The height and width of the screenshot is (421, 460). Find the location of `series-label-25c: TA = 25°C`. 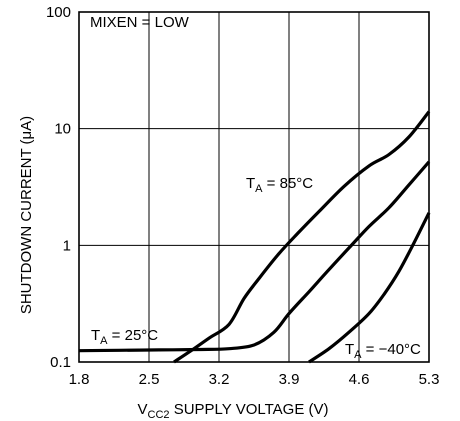

series-label-25c: TA = 25°C is located at coordinates (124, 337).